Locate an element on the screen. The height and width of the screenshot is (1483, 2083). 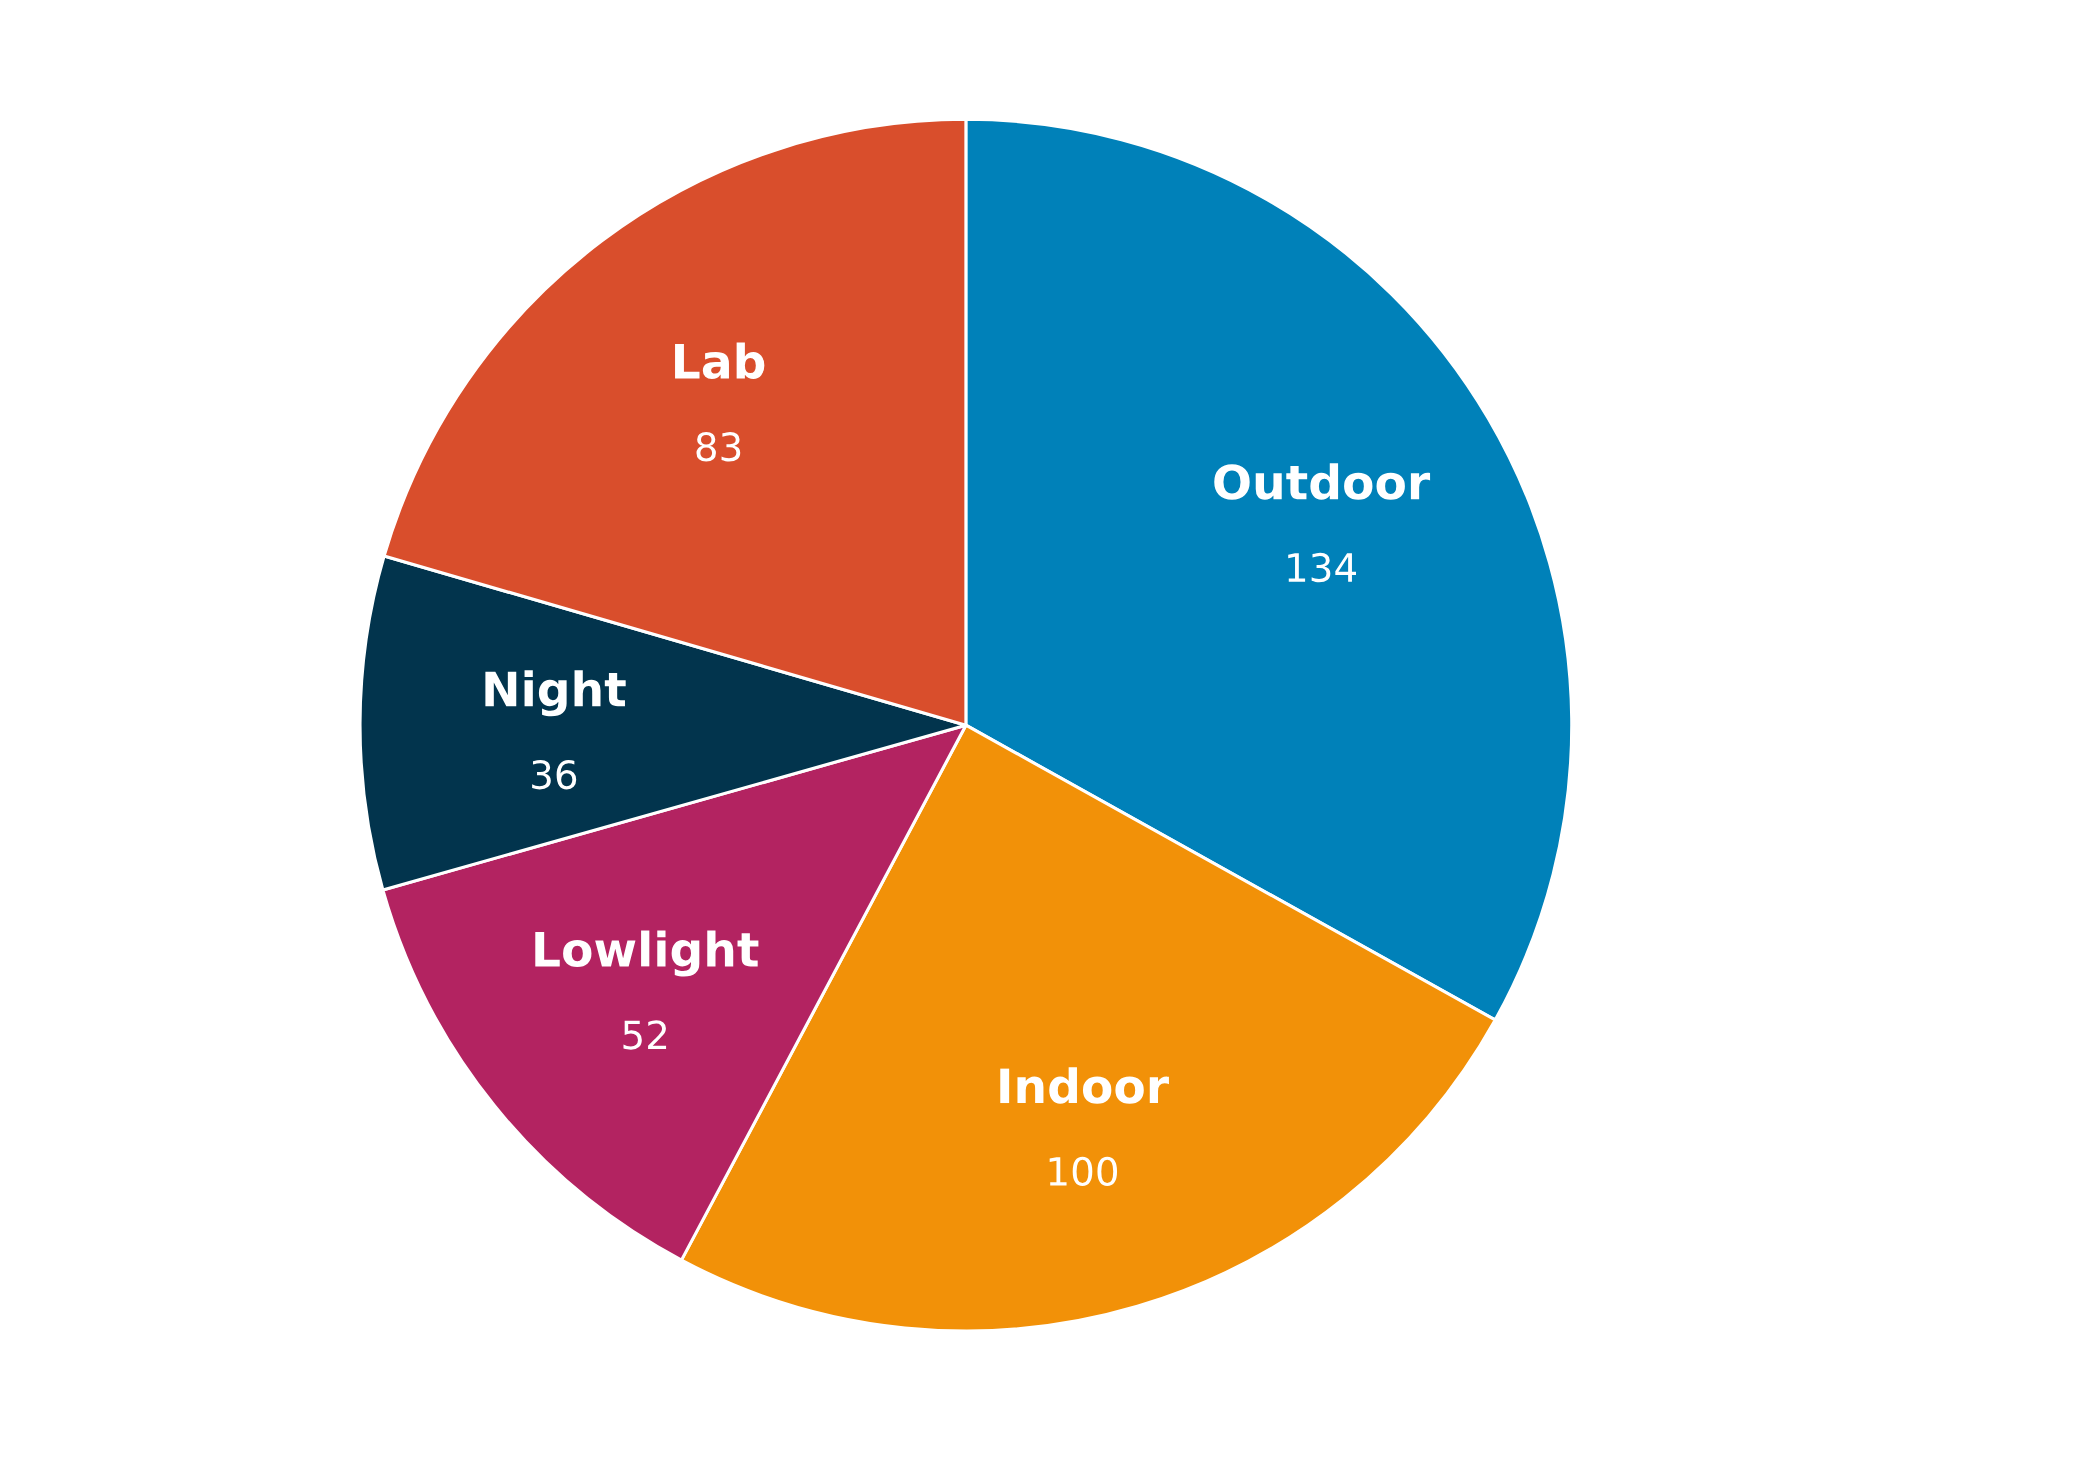
slice-label: Lowlight is located at coordinates (647, 953).